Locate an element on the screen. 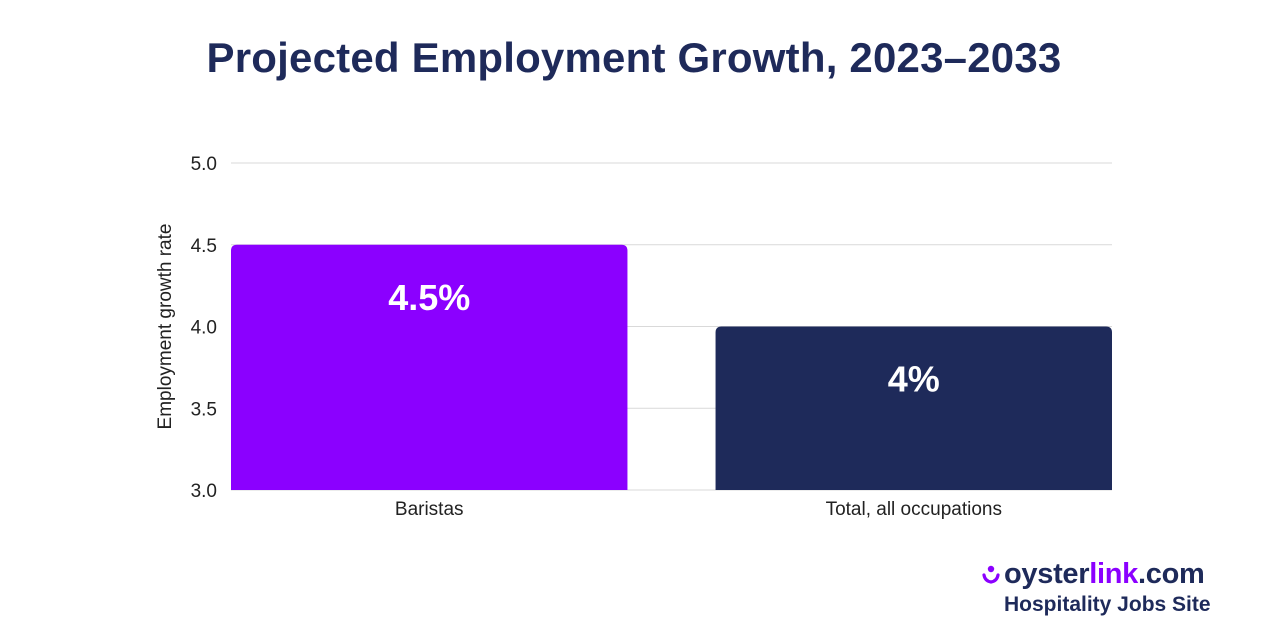  brand-name: oysterlink.com is located at coordinates (1104, 574).